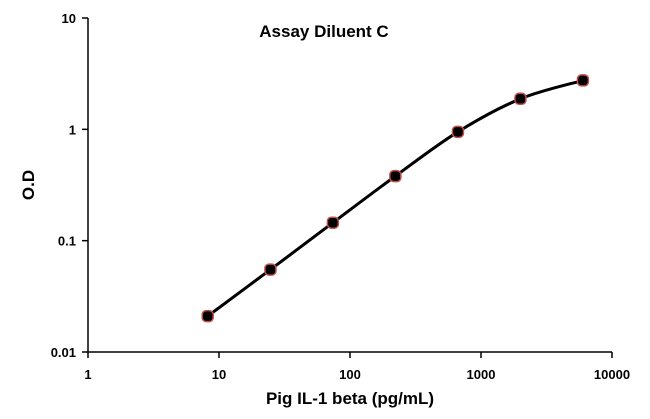  Describe the element at coordinates (219, 374) in the screenshot. I see `x-tick-label: 10` at that location.